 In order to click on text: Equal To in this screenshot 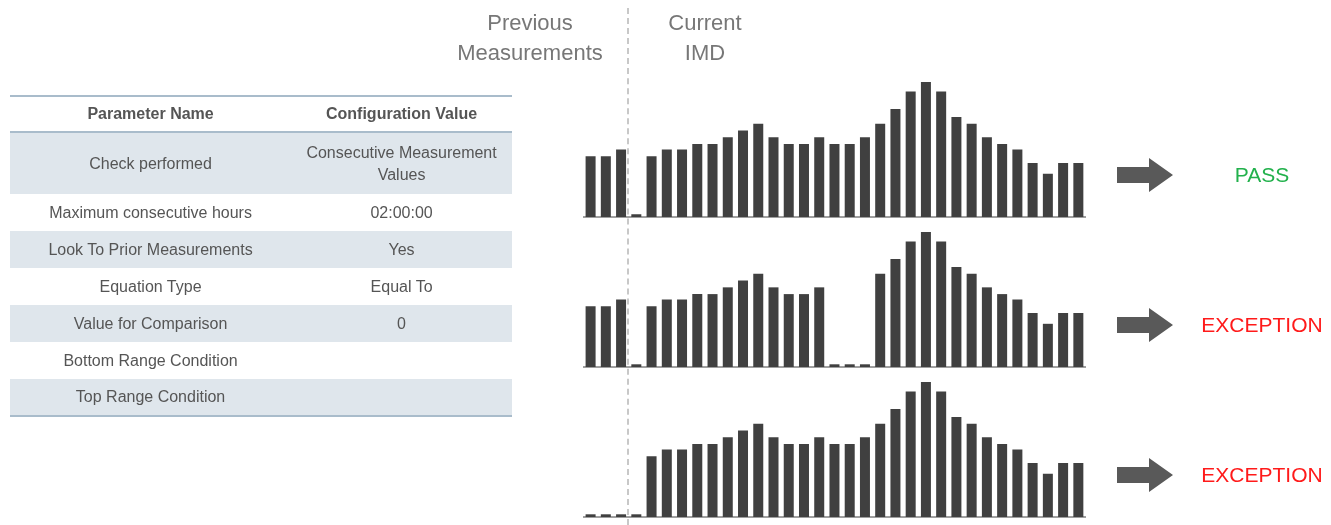, I will do `click(401, 286)`.